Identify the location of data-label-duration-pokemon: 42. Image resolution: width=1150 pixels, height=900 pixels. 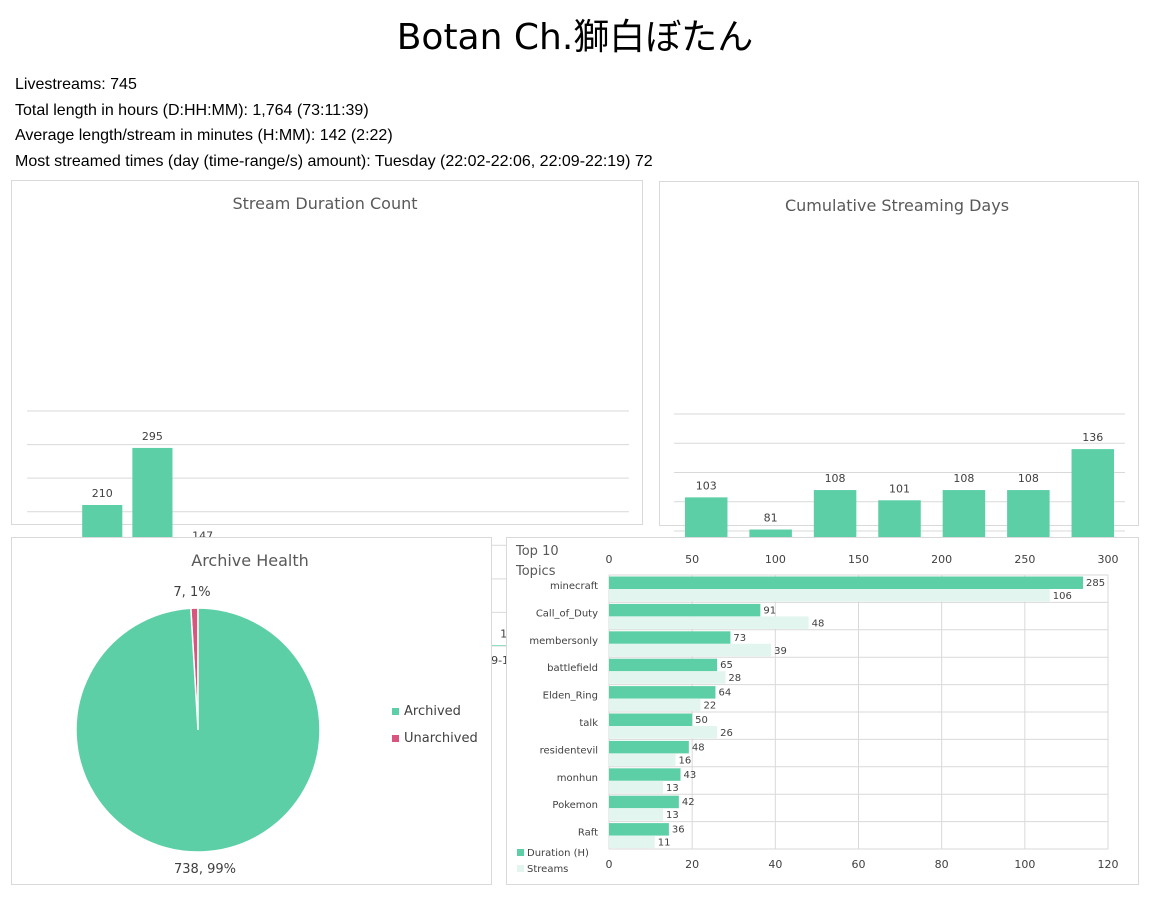
(688, 802).